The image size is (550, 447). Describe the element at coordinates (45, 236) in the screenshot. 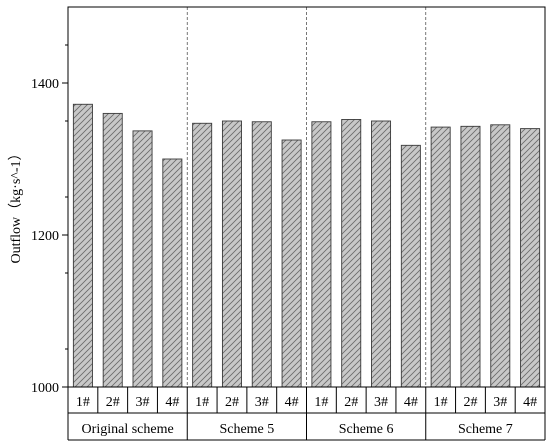

I see `y-tick-label: 1200` at that location.